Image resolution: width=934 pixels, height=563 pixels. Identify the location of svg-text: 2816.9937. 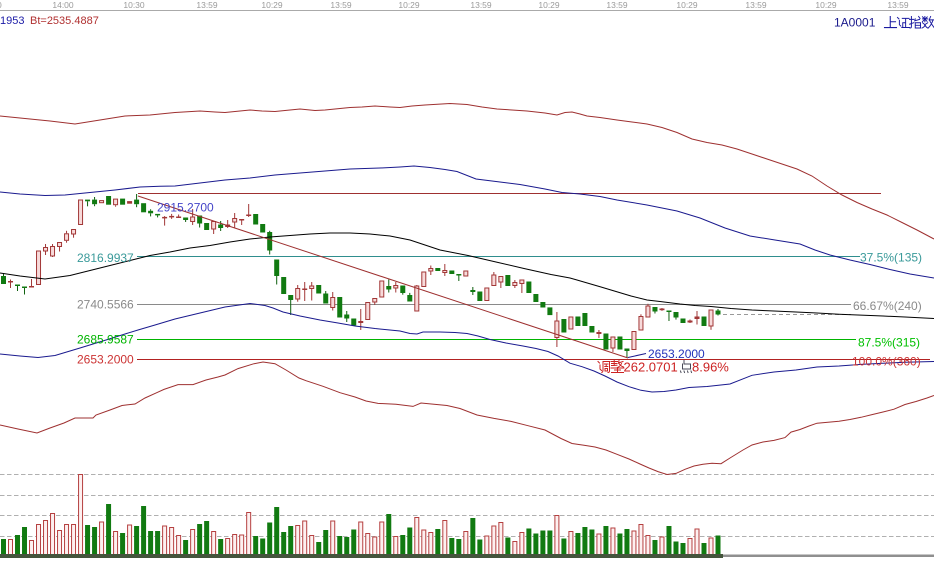
(105, 258).